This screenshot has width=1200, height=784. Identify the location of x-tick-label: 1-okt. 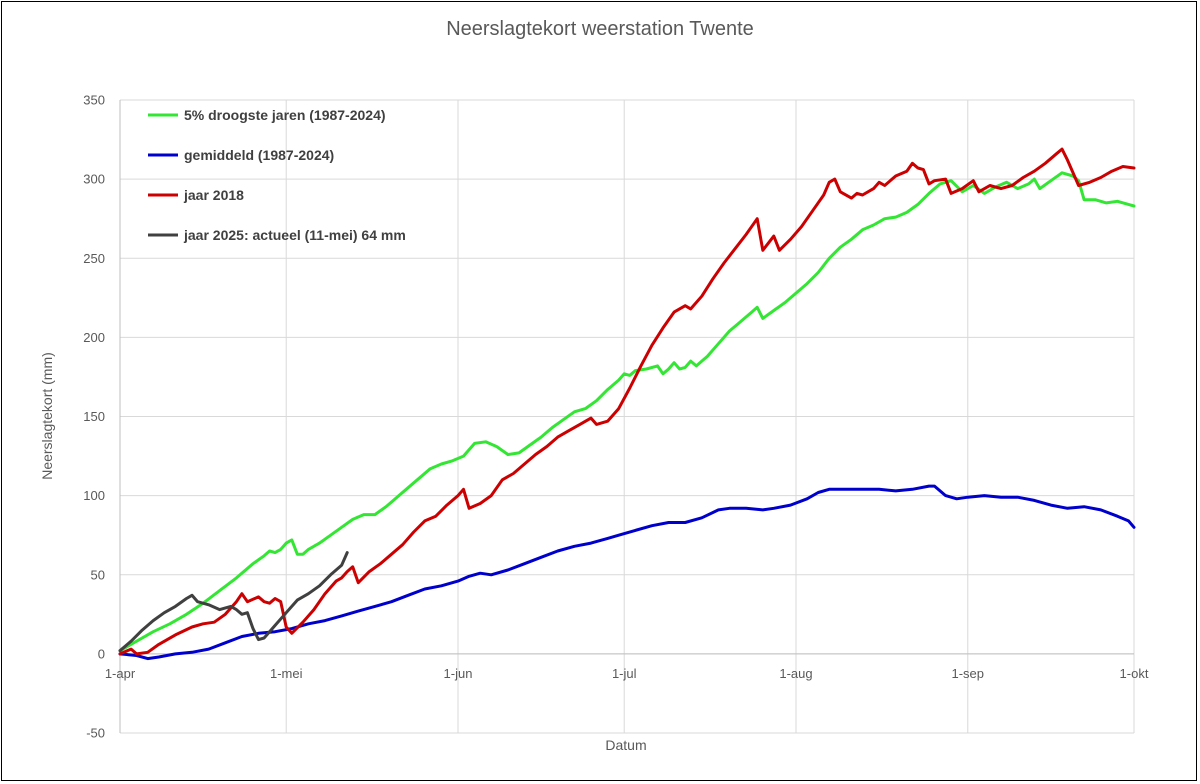
(1134, 673).